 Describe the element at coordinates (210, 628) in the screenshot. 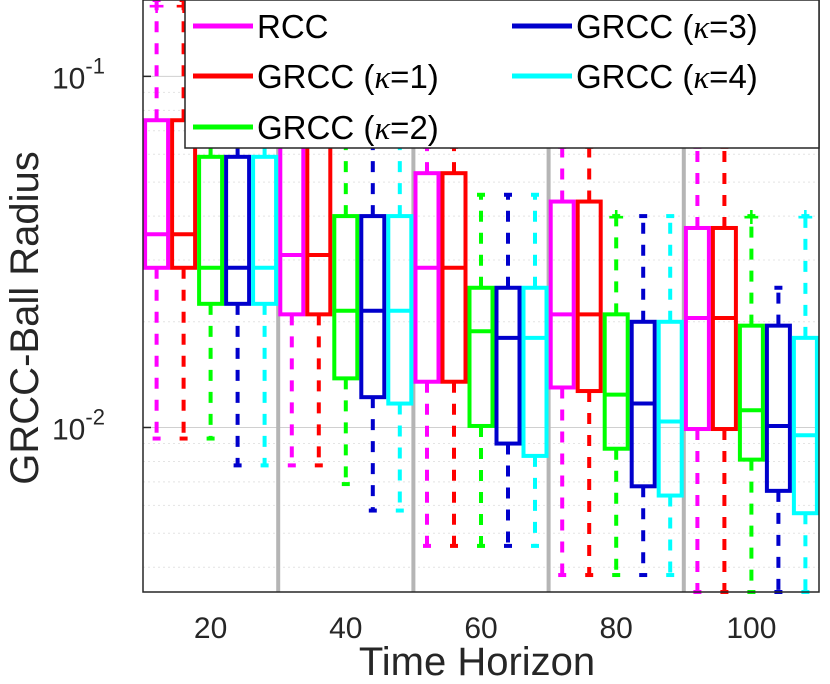

I see `x-tick-label: 20` at that location.